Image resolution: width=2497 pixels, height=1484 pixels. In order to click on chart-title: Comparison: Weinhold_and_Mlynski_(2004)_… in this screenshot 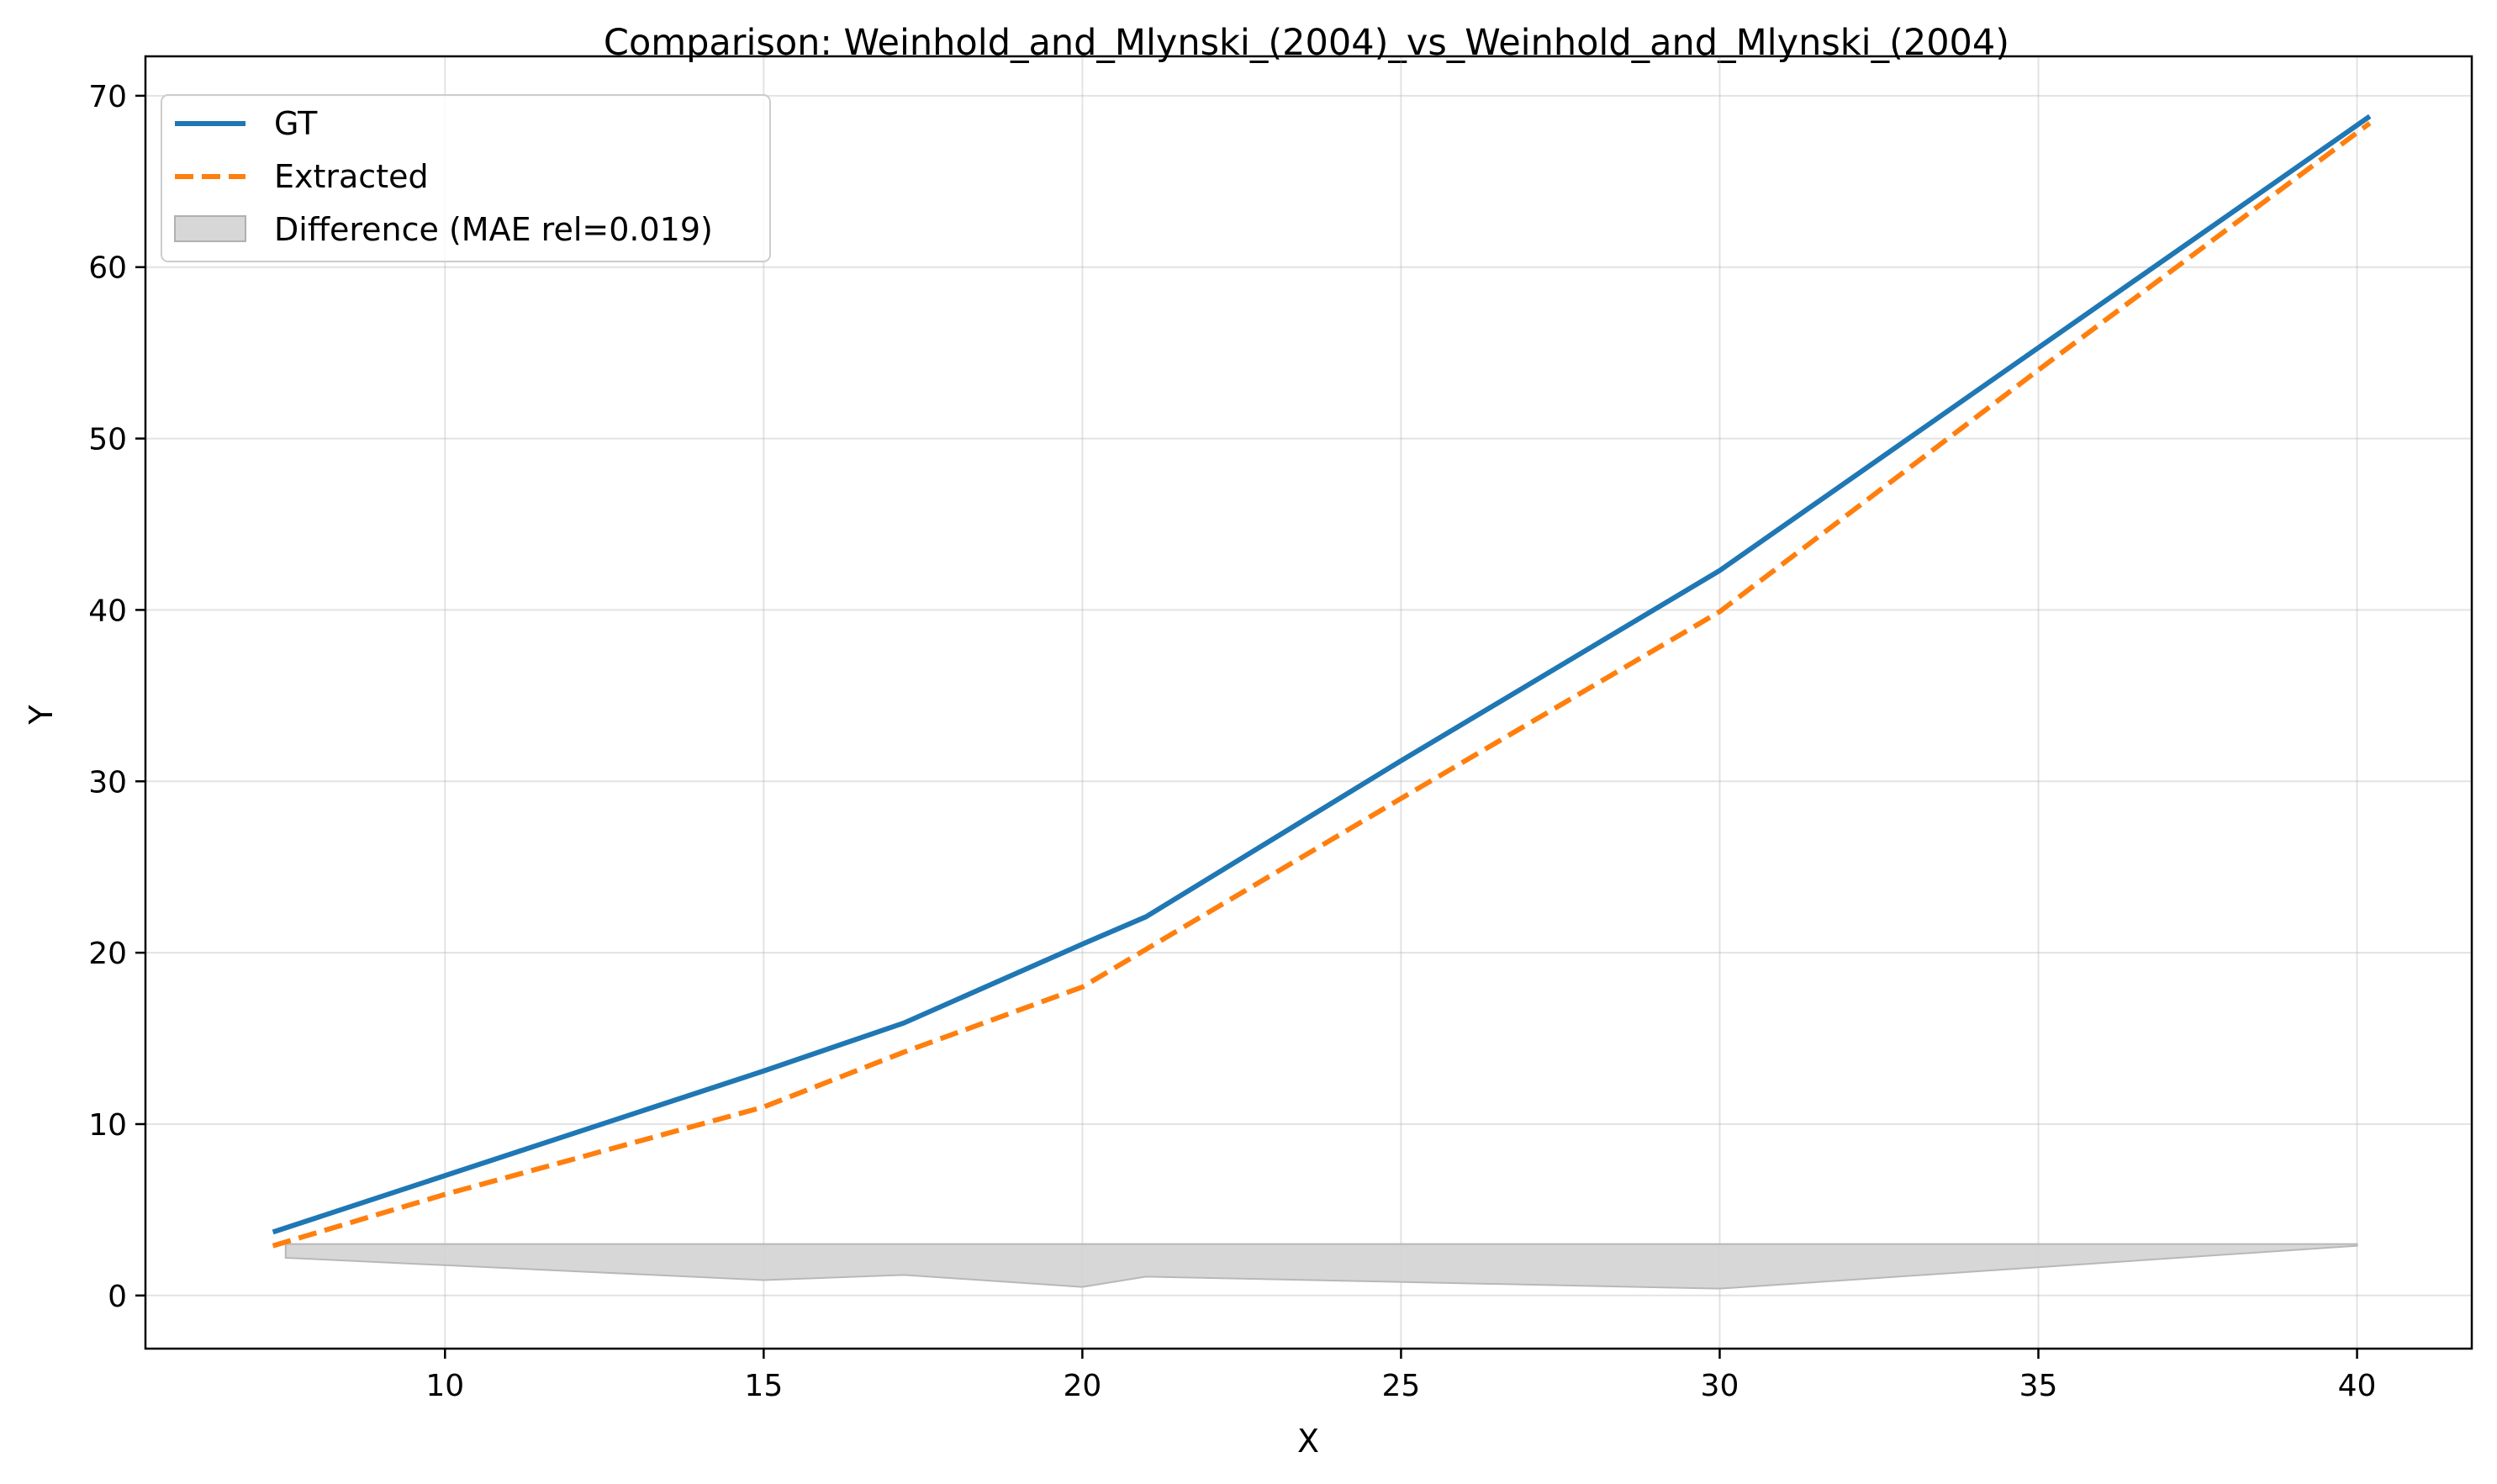, I will do `click(1306, 43)`.